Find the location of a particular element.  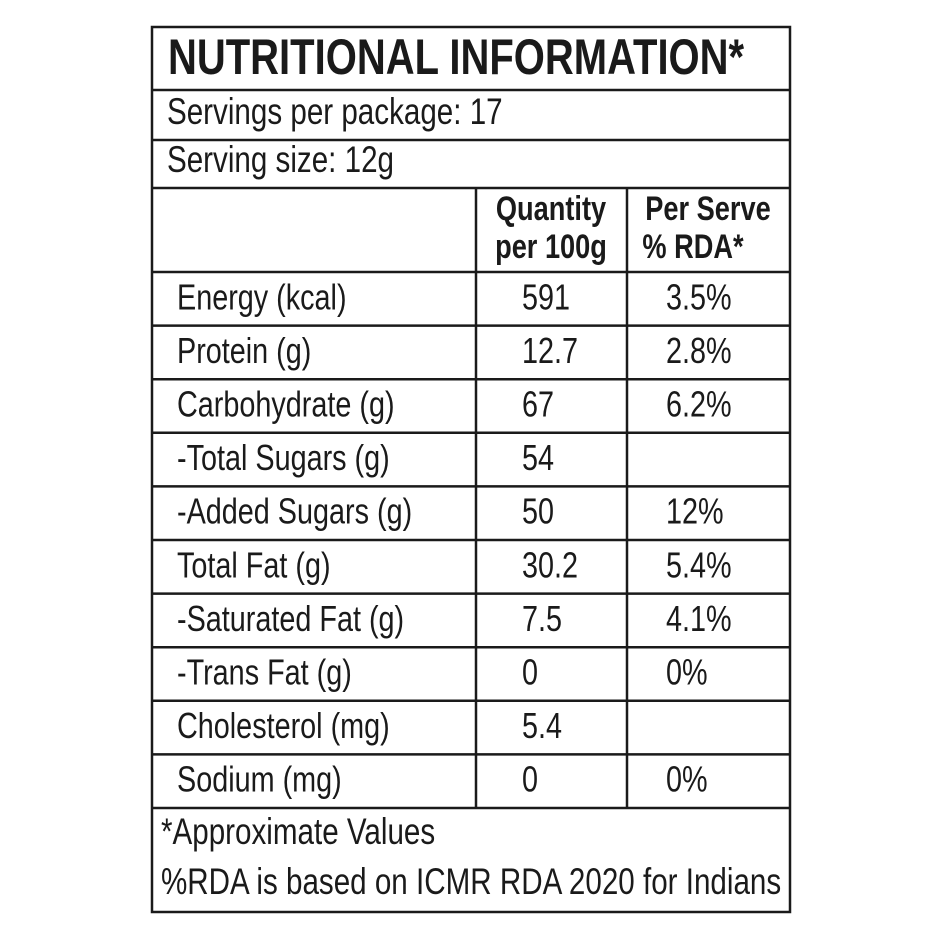

rda-value: 6.2% is located at coordinates (699, 403).